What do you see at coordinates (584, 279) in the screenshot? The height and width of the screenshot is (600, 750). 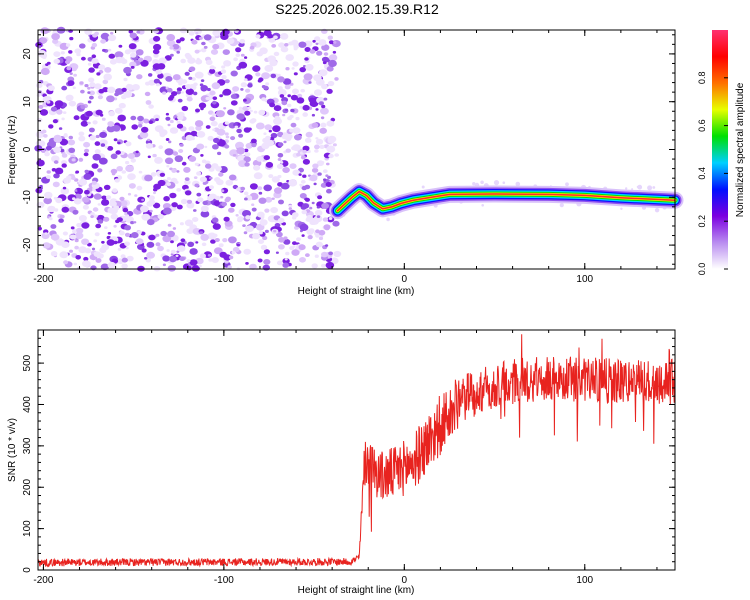 I see `x-tick-label: 100` at bounding box center [584, 279].